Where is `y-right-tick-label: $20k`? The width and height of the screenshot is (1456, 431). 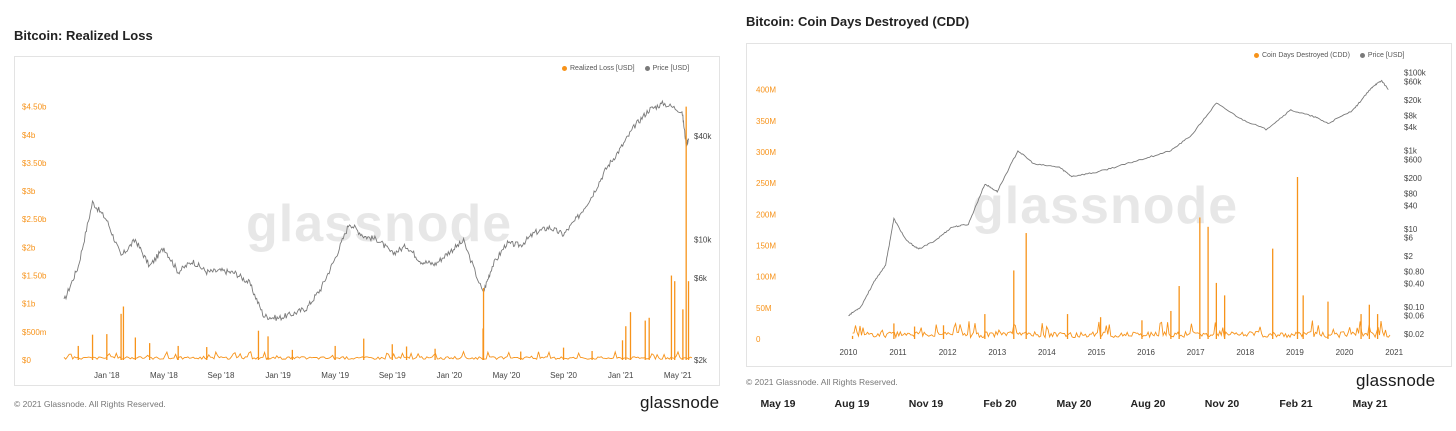
y-right-tick-label: $20k is located at coordinates (1413, 100).